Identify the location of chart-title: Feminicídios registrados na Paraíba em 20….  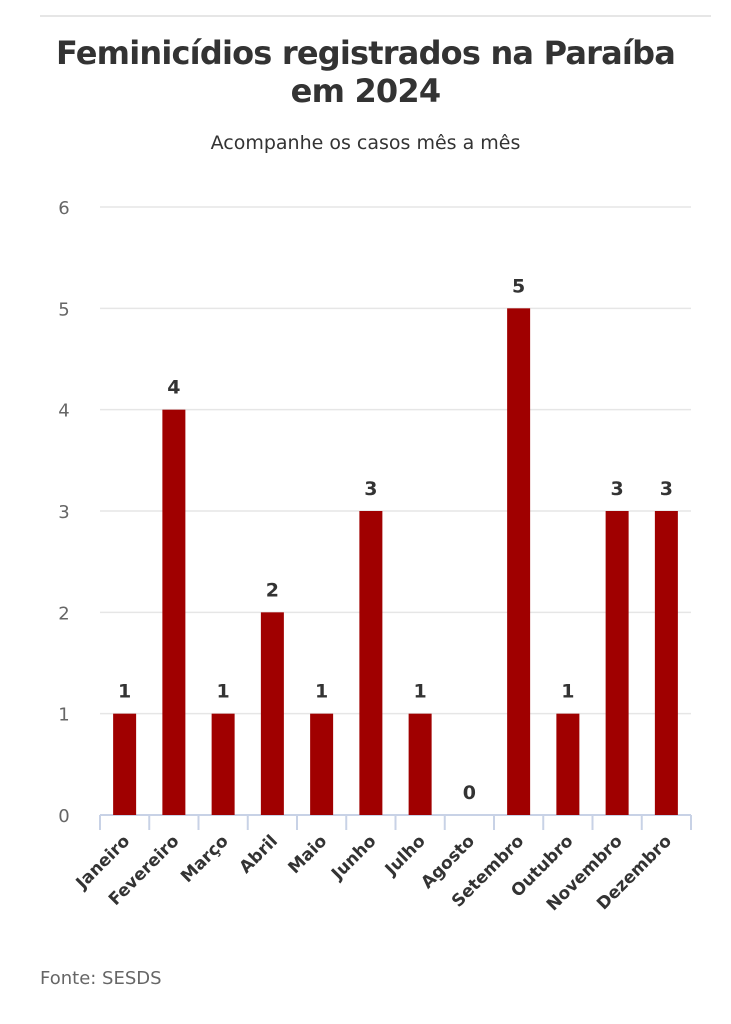
(365, 72).